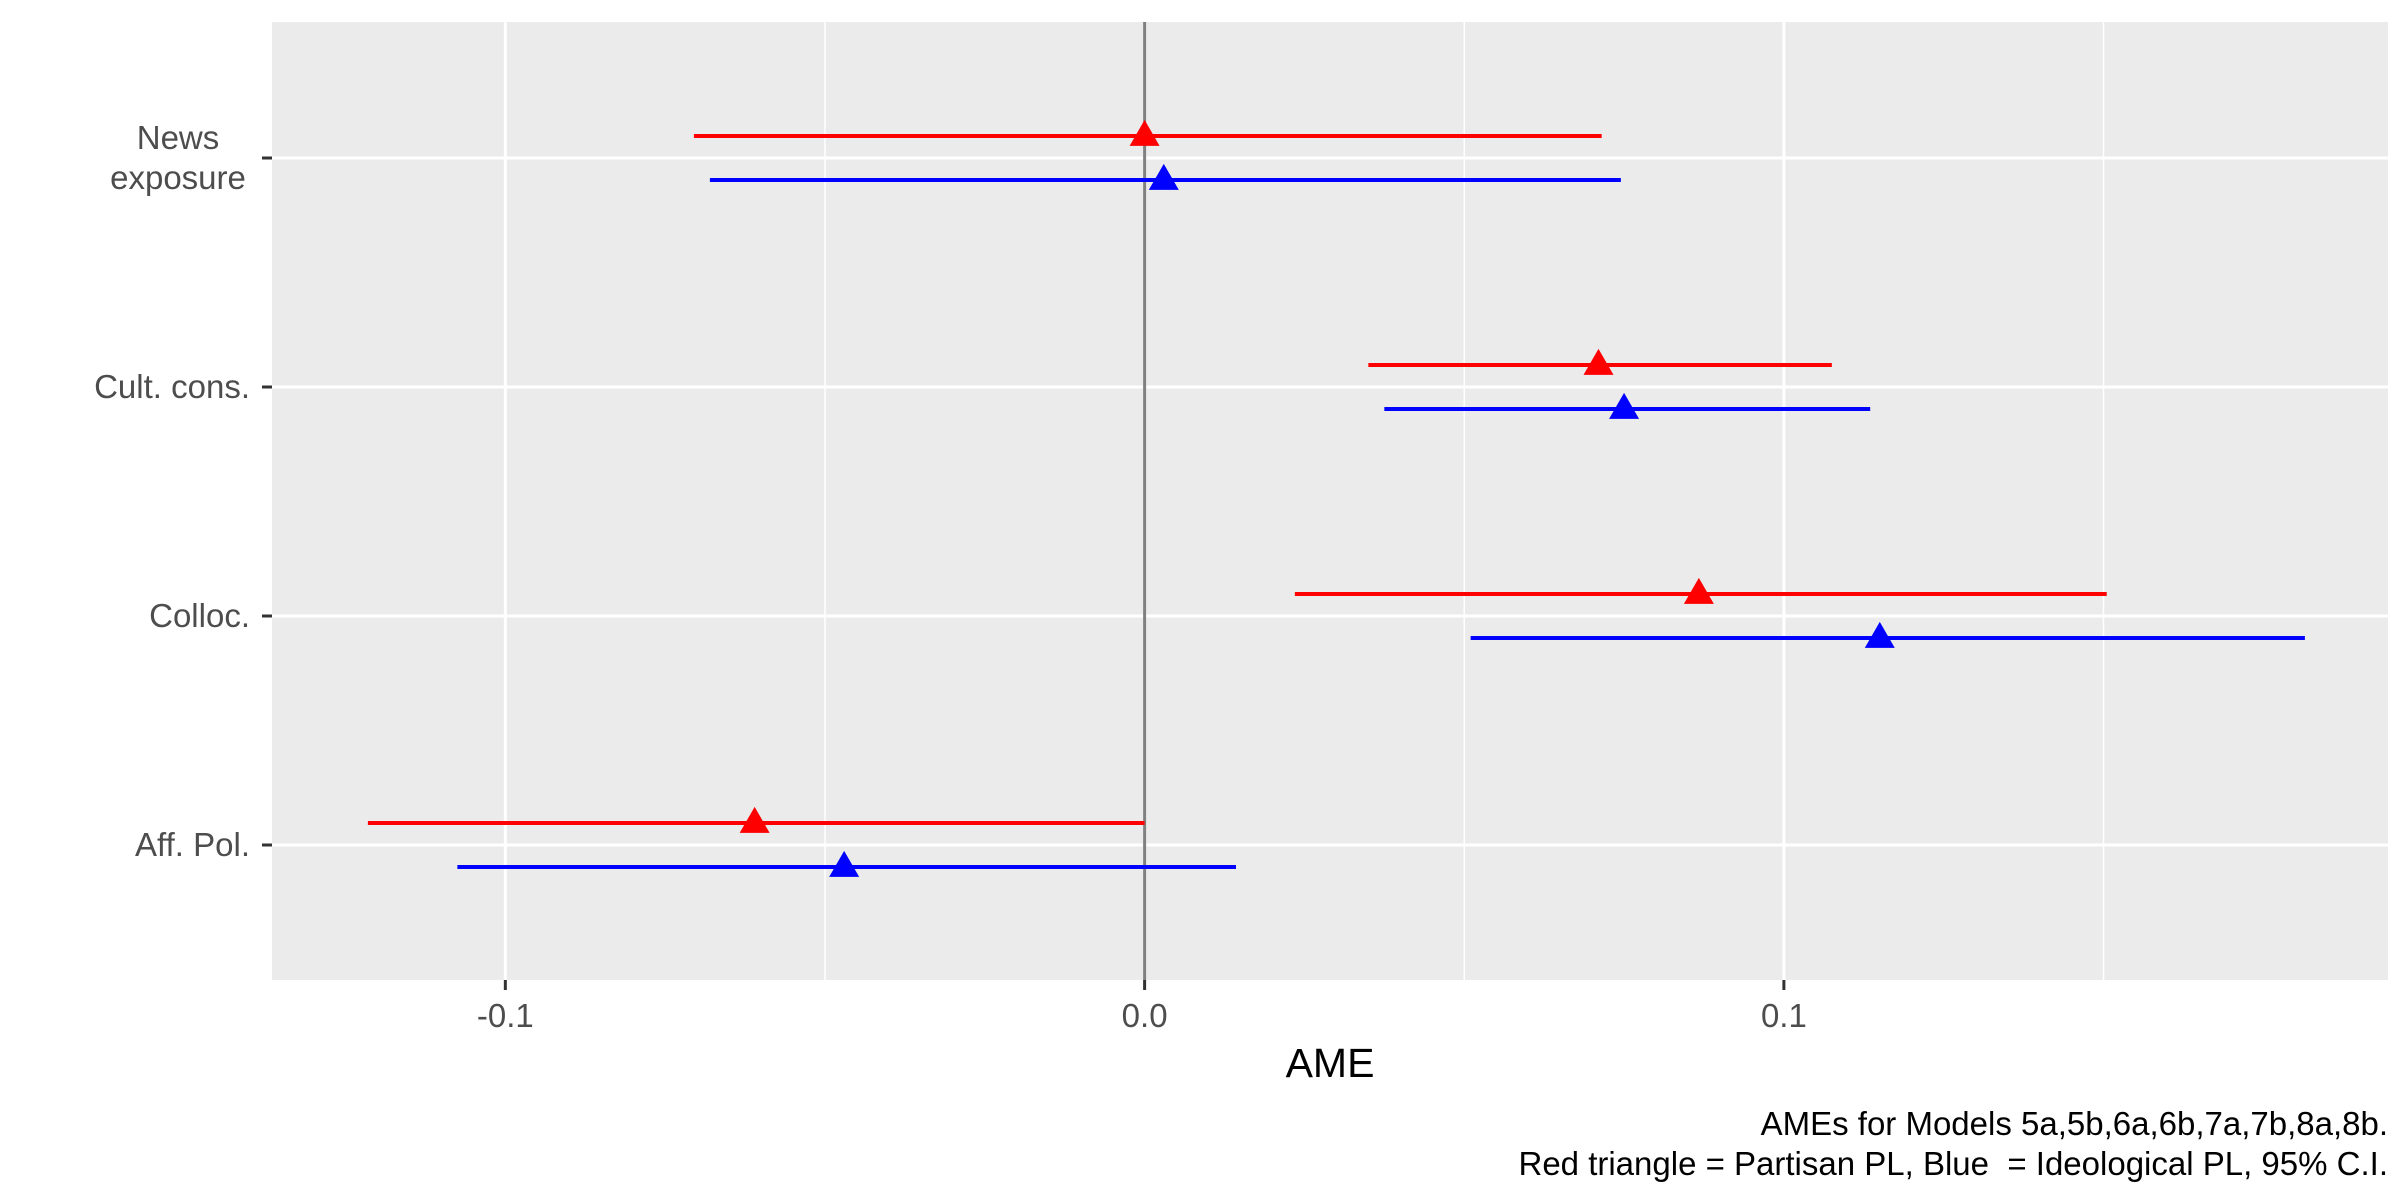 This screenshot has height=1200, width=2400. What do you see at coordinates (505, 1015) in the screenshot?
I see `x-tick-label: -0.1` at bounding box center [505, 1015].